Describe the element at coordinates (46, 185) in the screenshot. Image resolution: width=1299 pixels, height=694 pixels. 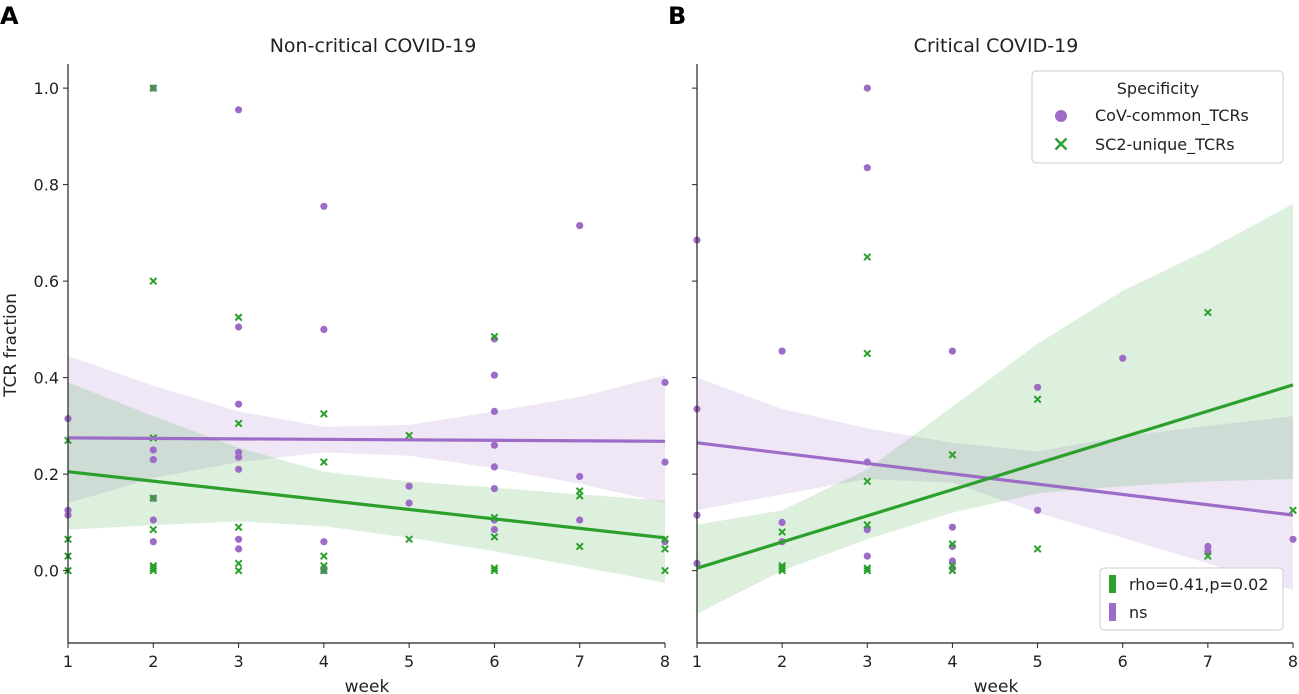
I see `y-tick-label: 0.8` at that location.